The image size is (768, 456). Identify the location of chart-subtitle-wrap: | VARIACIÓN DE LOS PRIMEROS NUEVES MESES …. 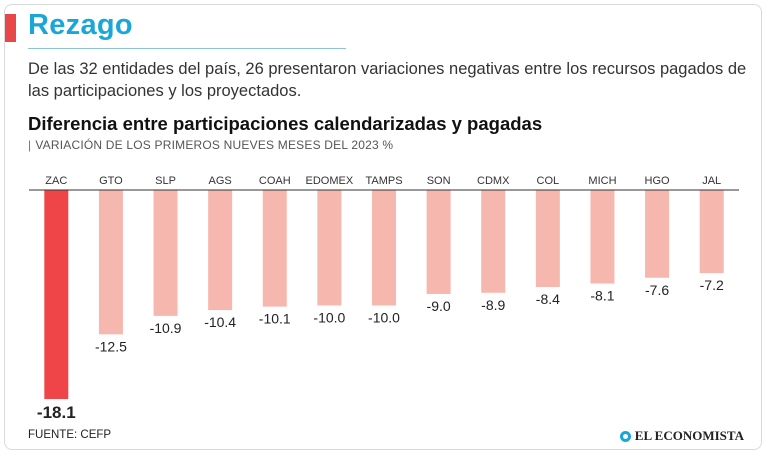
(210, 145).